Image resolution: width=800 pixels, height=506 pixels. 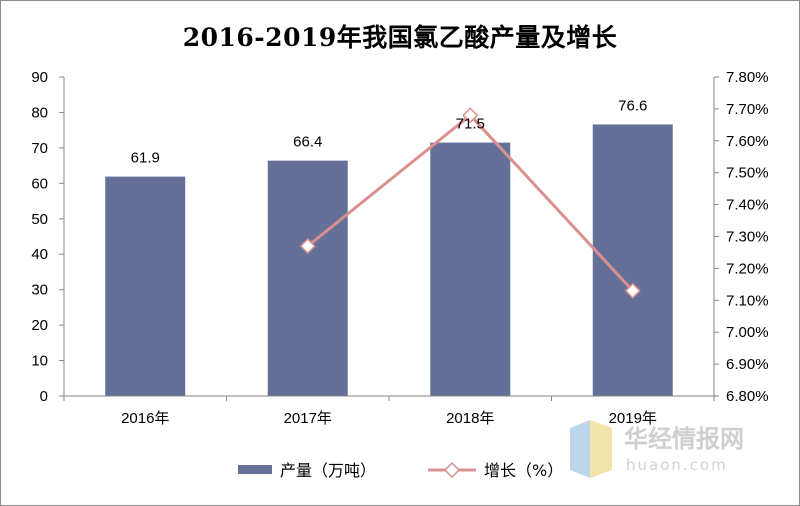 I want to click on watermark-logo: 华经情报网 huaon.com, so click(x=657, y=449).